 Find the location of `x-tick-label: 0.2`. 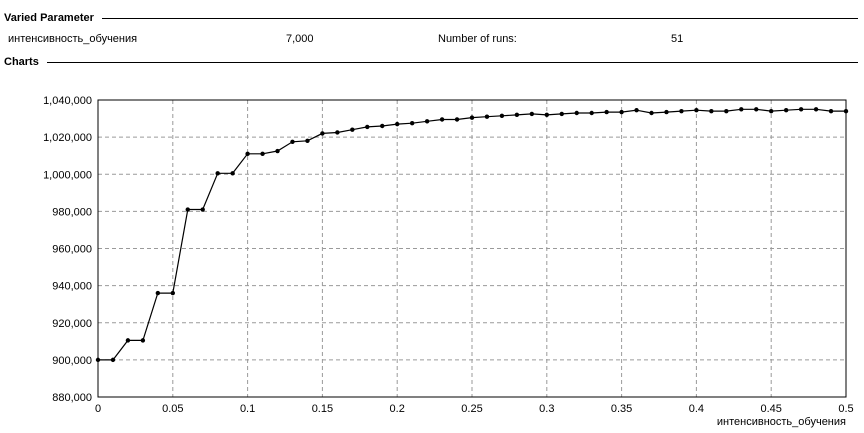

x-tick-label: 0.2 is located at coordinates (397, 409).